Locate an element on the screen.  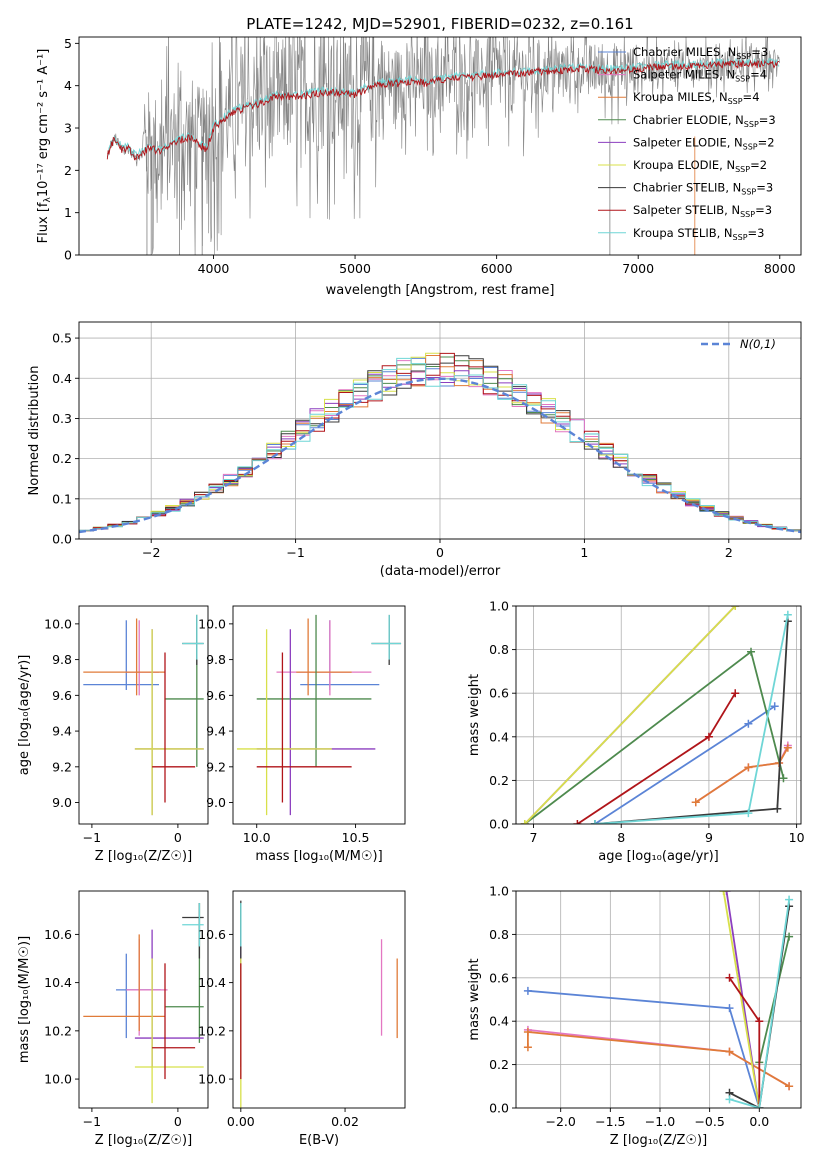
legend-entry: Kroupa STELIB, NSSP=3 is located at coordinates (699, 234).